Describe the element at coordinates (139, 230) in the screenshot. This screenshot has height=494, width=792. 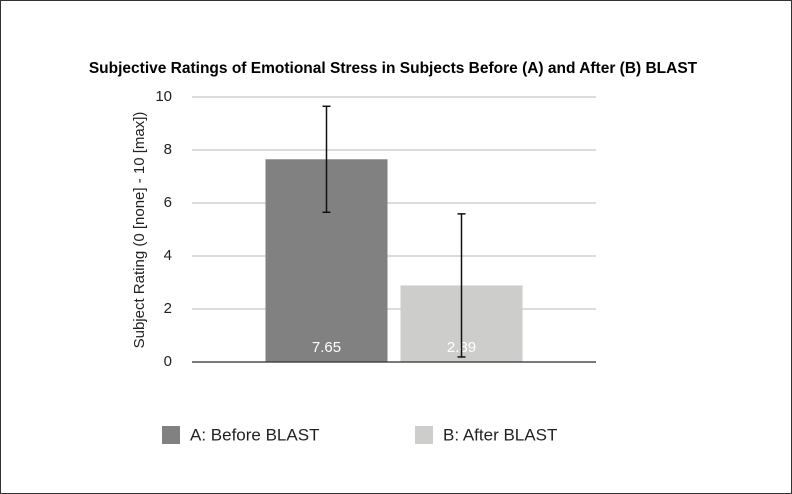
I see `y-axis-label: Subject Rating (0 [none] - 10 [max])` at that location.